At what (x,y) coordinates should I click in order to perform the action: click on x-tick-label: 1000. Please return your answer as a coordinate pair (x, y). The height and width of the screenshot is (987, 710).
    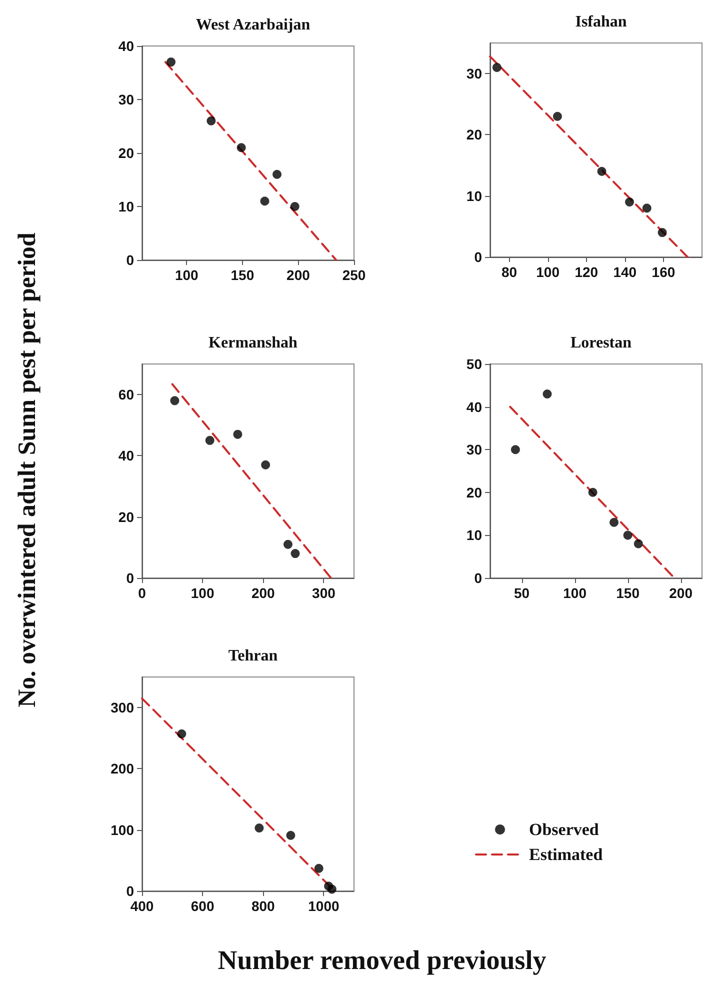
    Looking at the image, I should click on (324, 906).